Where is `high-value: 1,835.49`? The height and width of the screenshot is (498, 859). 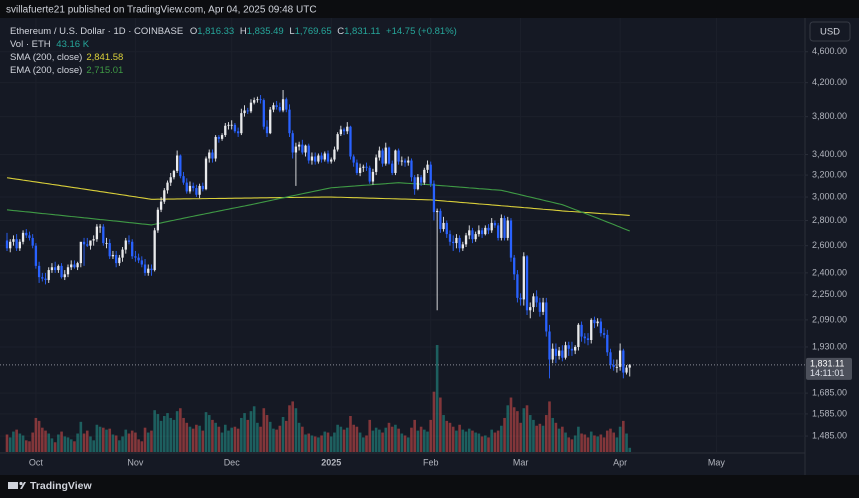
high-value: 1,835.49 is located at coordinates (265, 31).